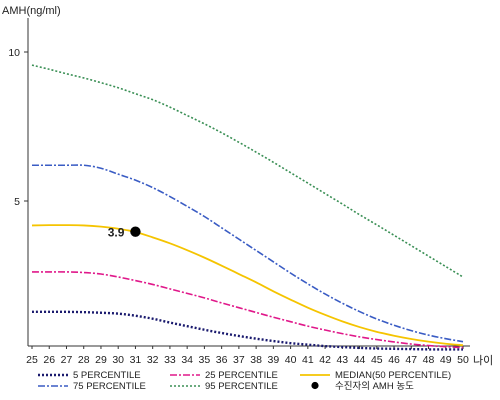 This screenshot has height=400, width=500. What do you see at coordinates (377, 360) in the screenshot?
I see `x-tick-label: 45` at bounding box center [377, 360].